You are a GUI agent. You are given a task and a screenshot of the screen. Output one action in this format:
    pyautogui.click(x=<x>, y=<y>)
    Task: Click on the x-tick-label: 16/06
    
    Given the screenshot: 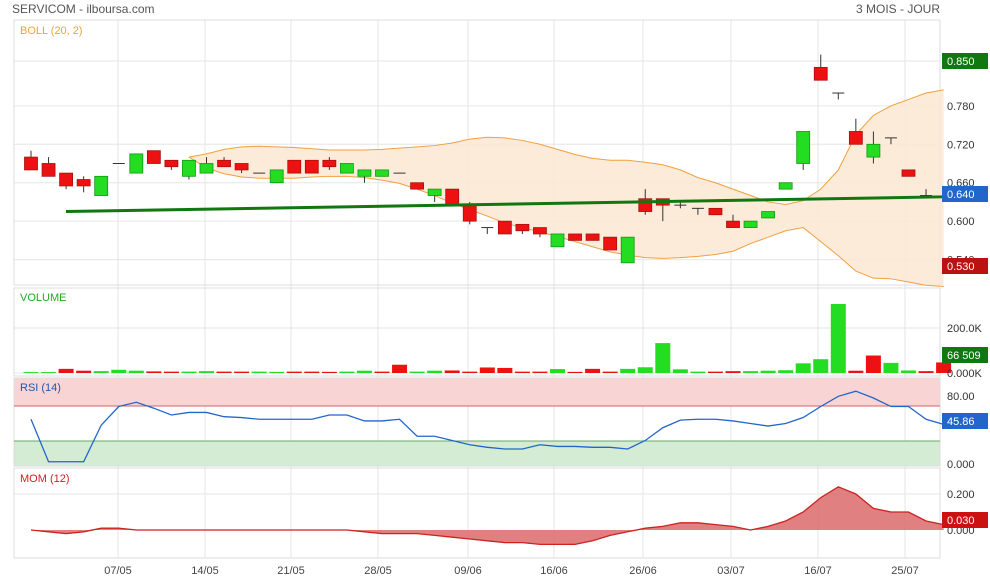 What is the action you would take?
    pyautogui.click(x=554, y=571)
    